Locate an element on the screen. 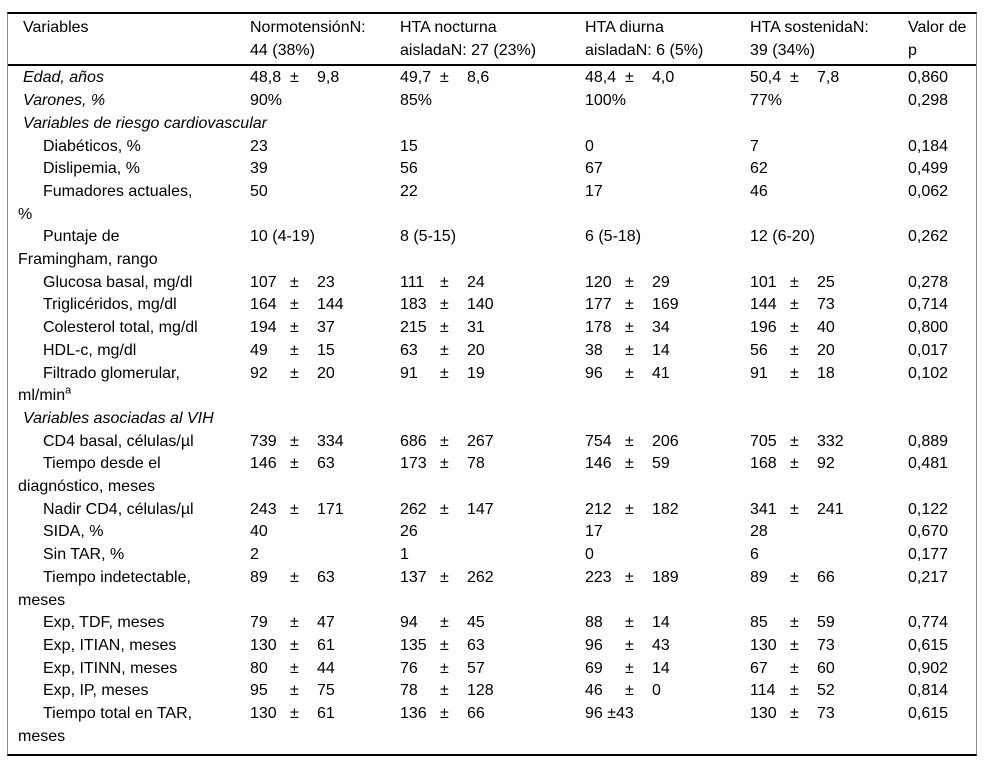  row-label-line: Tiempo total en TAR, is located at coordinates (118, 714).